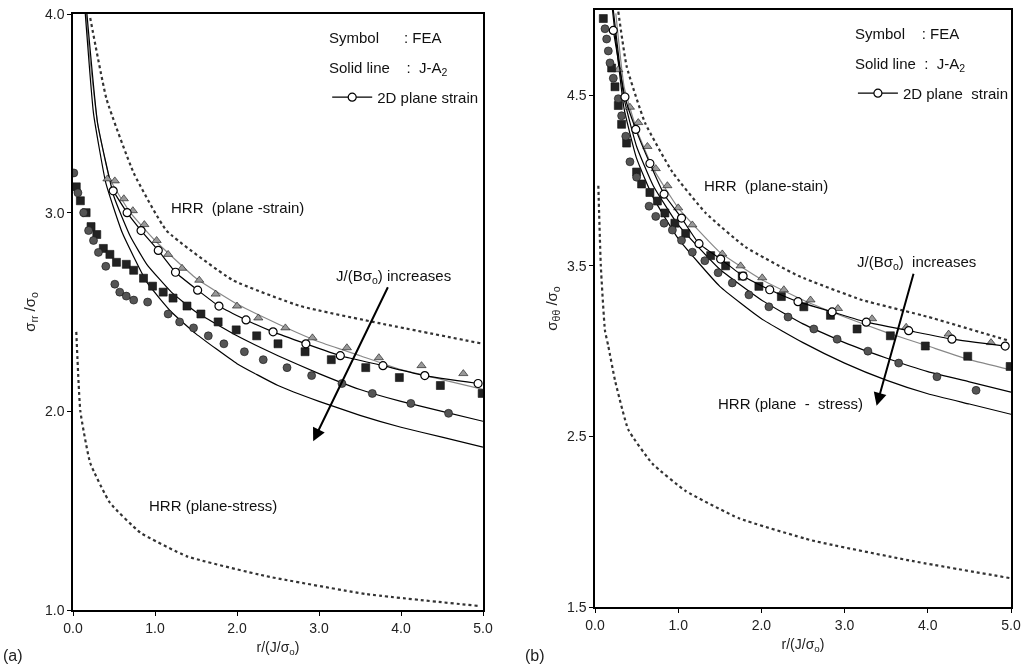  Describe the element at coordinates (576, 95) in the screenshot. I see `y-tick-label: 4.5` at that location.